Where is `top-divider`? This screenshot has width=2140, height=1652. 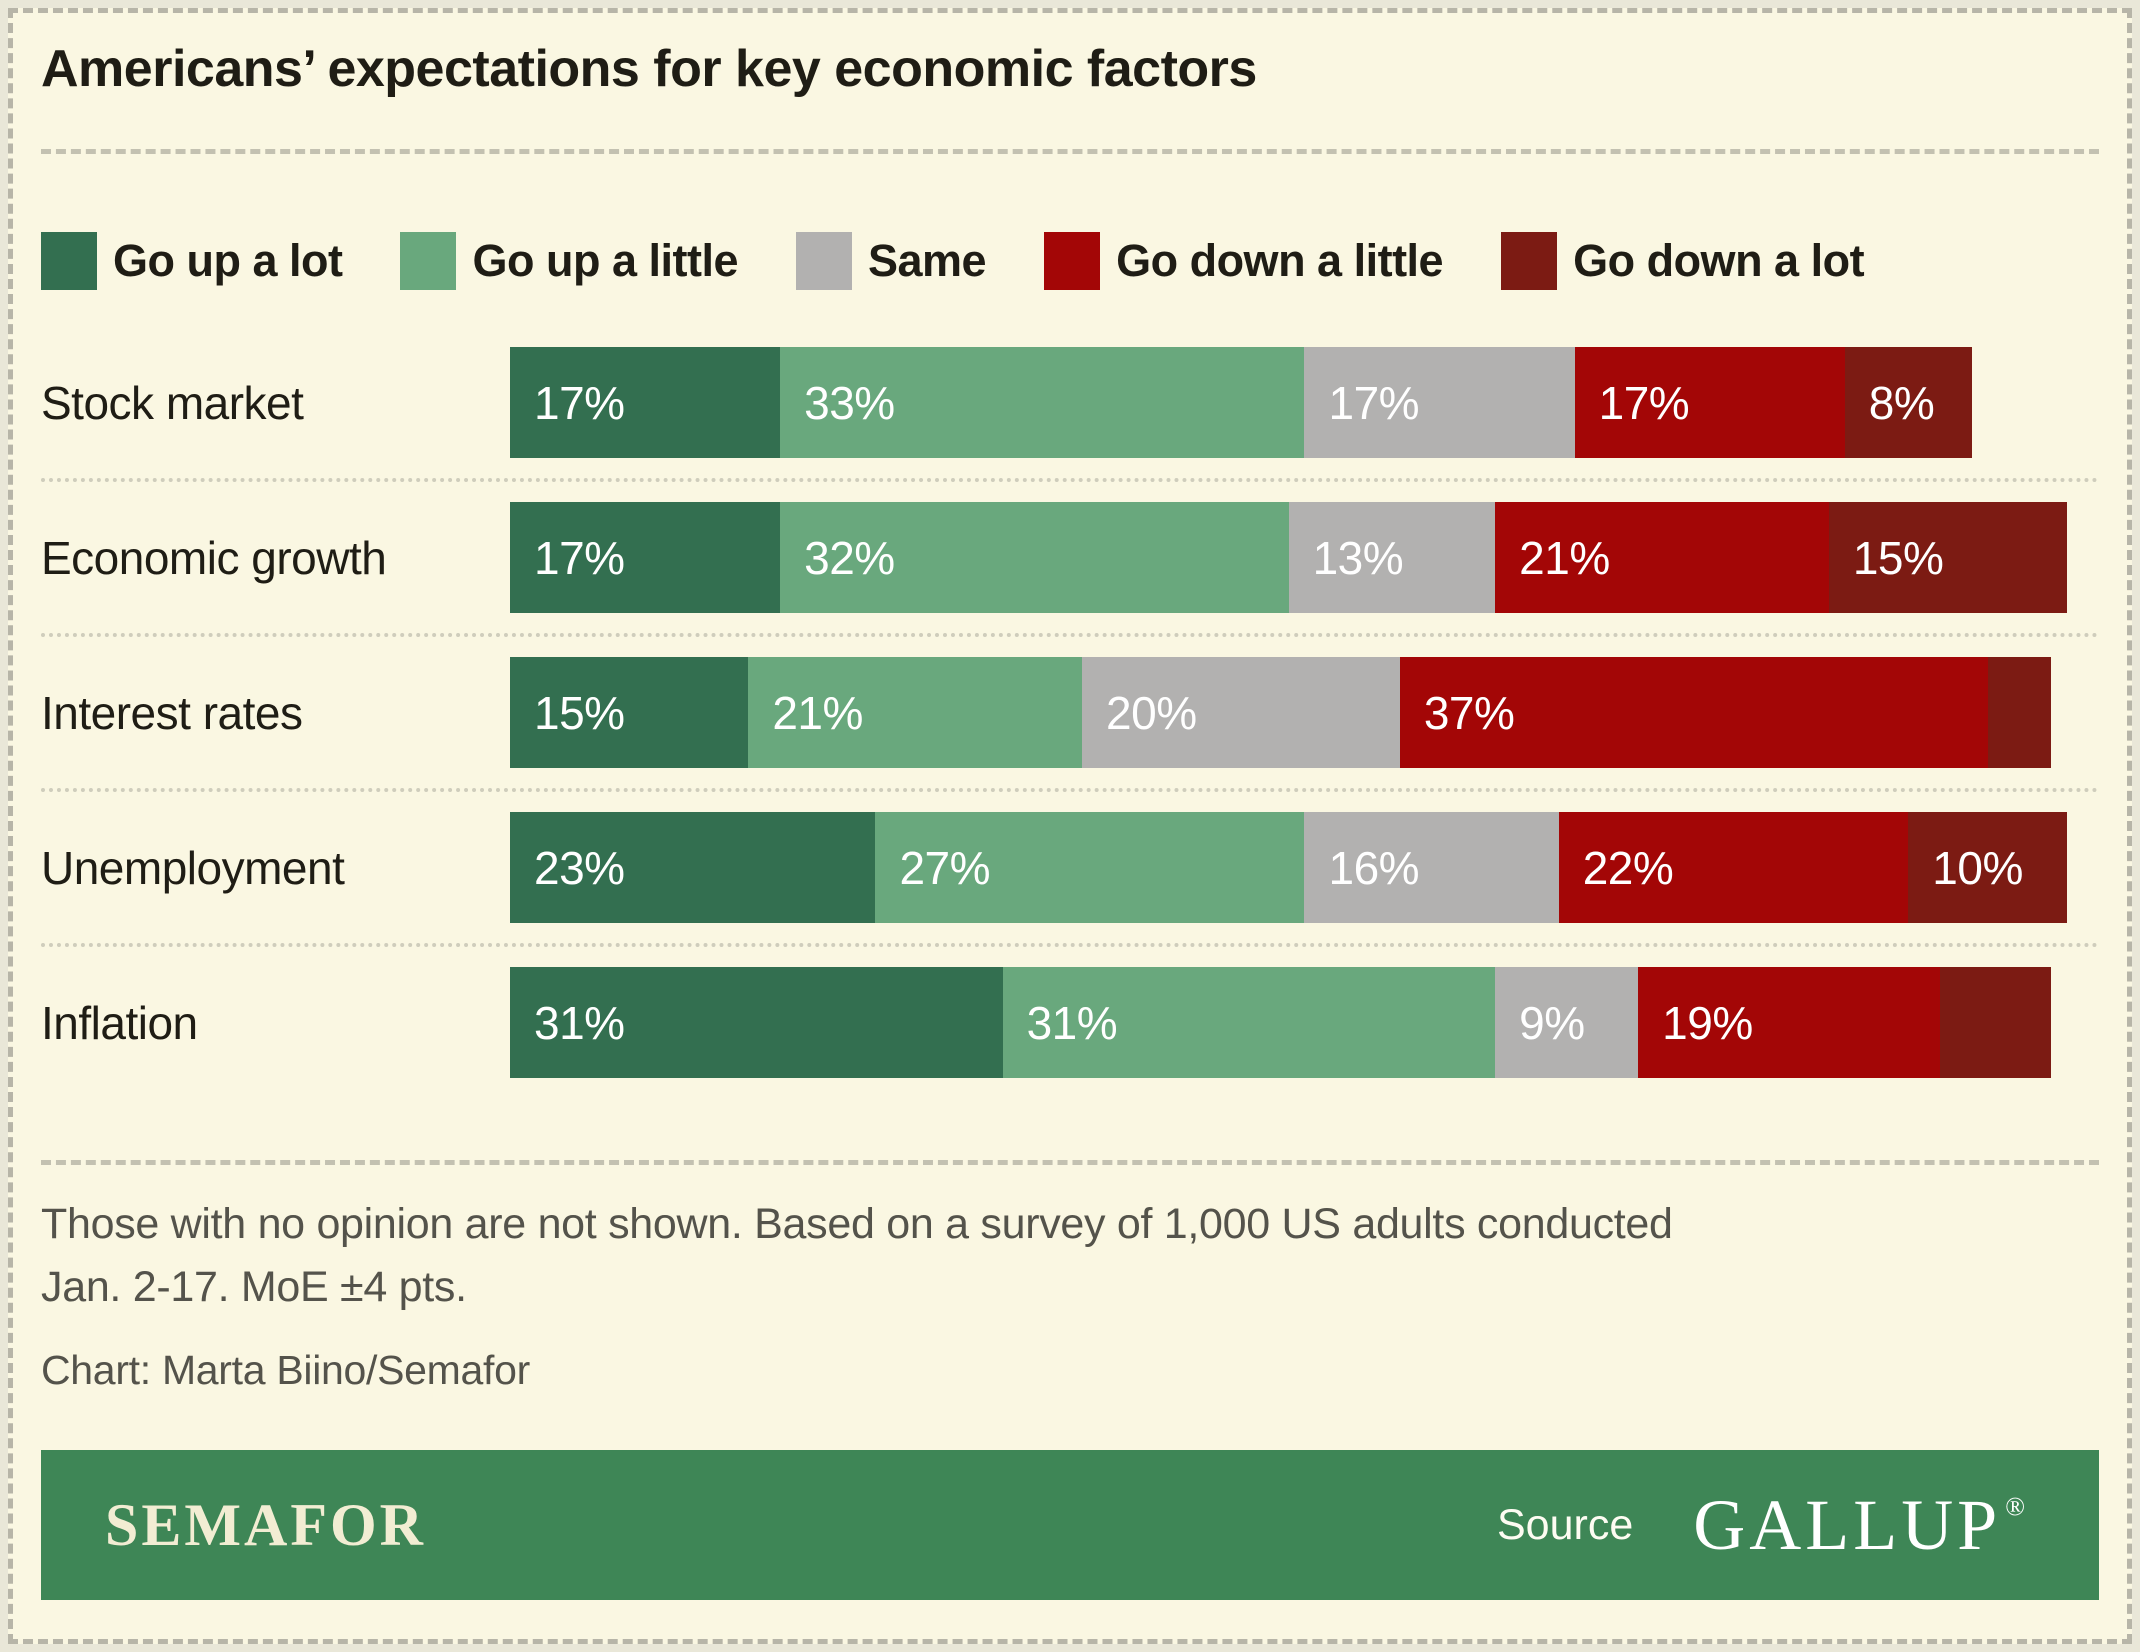 top-divider is located at coordinates (1070, 151).